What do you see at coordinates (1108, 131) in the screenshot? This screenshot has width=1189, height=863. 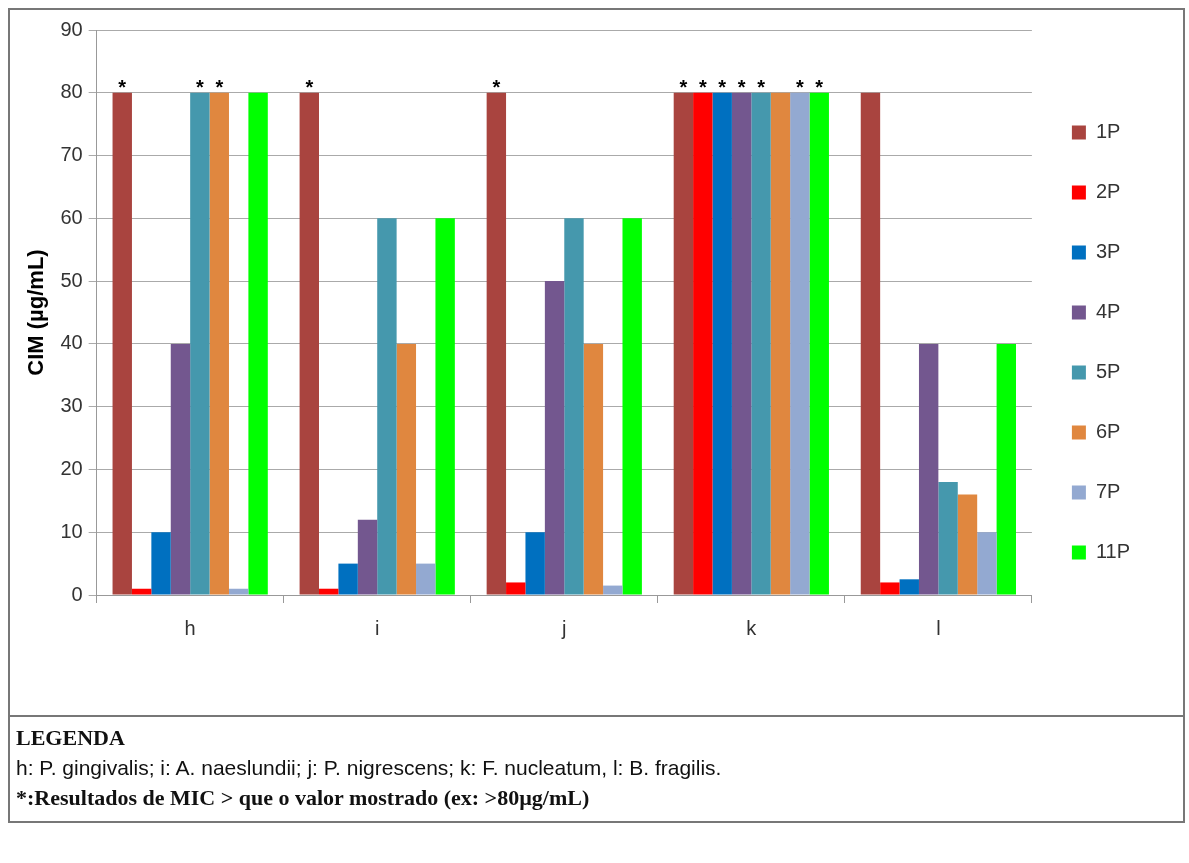 I see `legend-label: 1P` at bounding box center [1108, 131].